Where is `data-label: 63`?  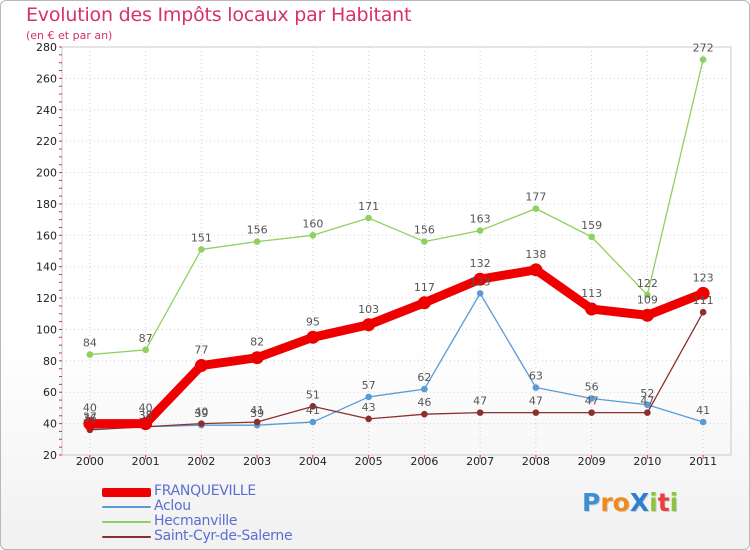 data-label: 63 is located at coordinates (536, 376).